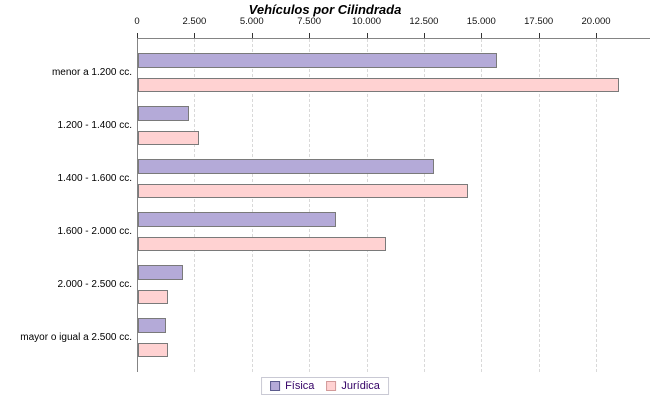 This screenshot has width=650, height=400. Describe the element at coordinates (286, 166) in the screenshot. I see `bar-física-3` at that location.